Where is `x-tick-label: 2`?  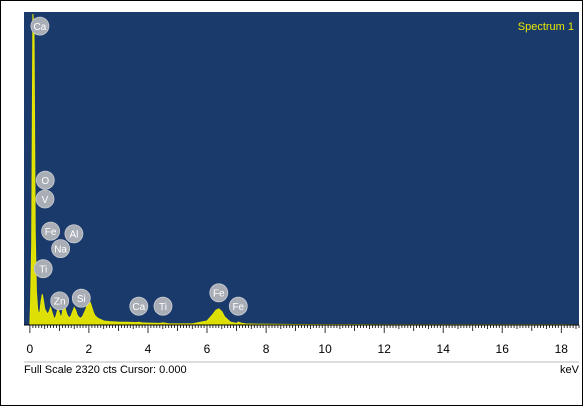 x-tick-label: 2 is located at coordinates (89, 349).